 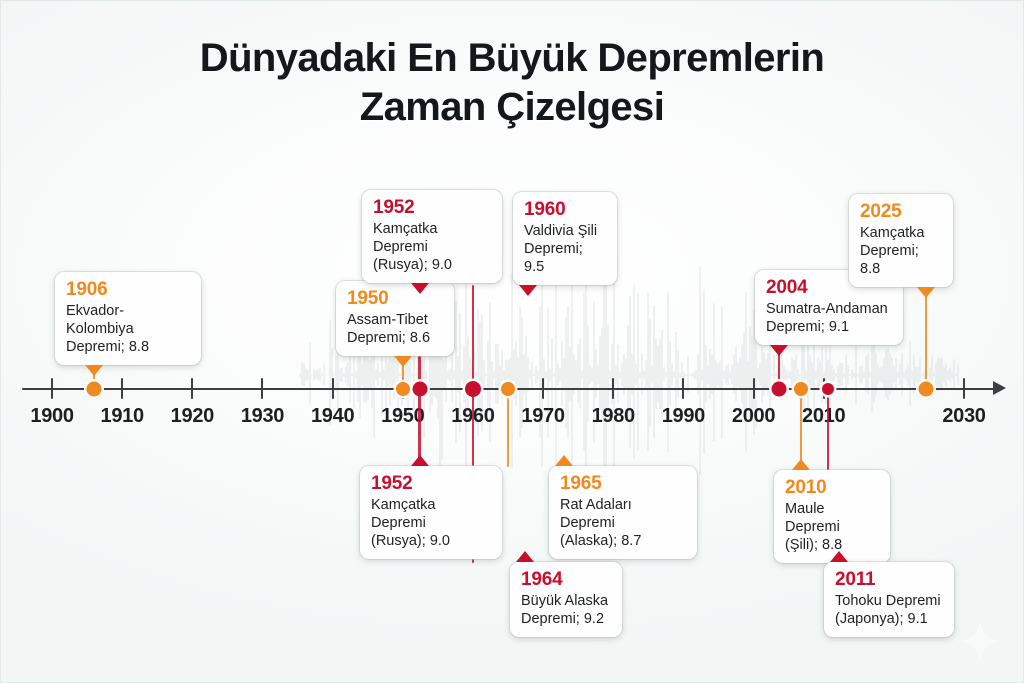 I want to click on event-card-2004-above: 2004 Sumatra-Andaman Depremi; 9.1, so click(x=829, y=313).